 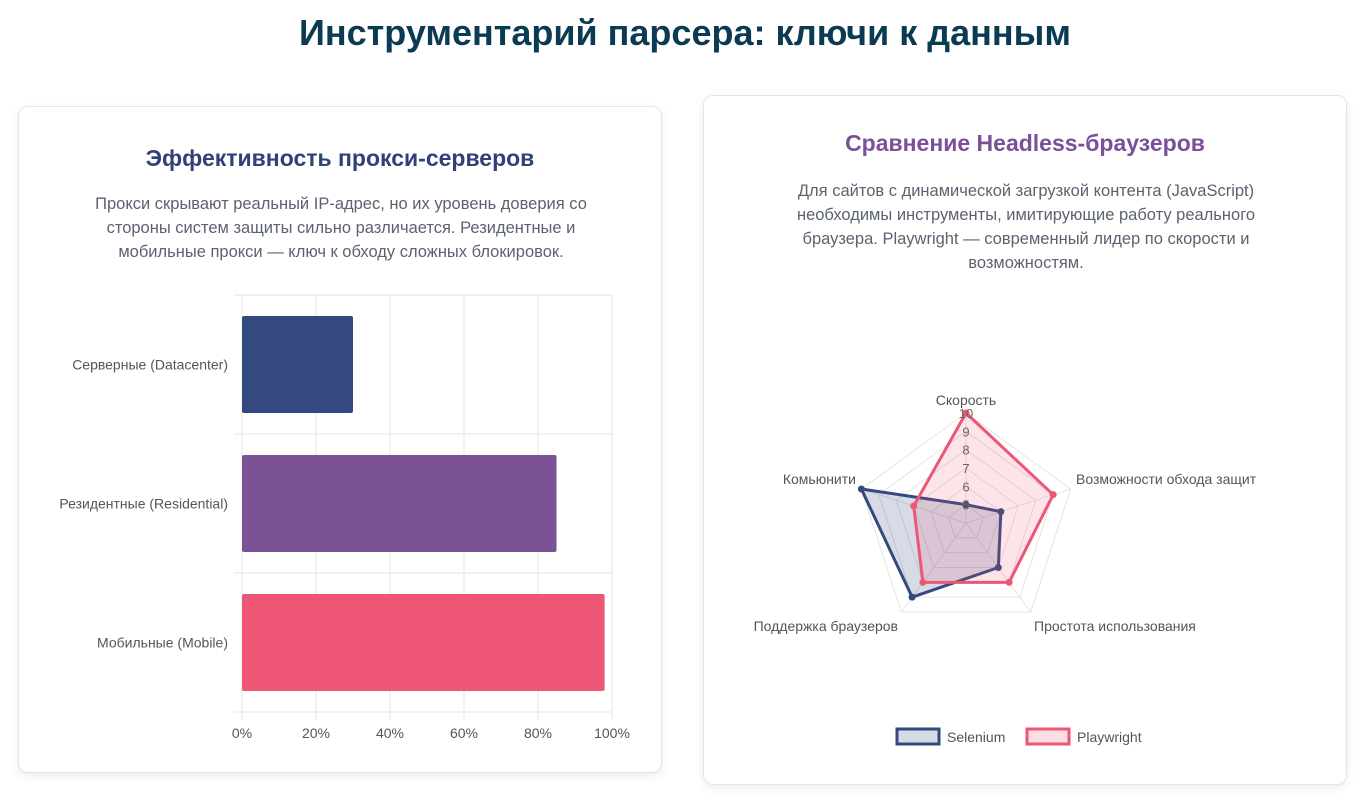 I want to click on legend-label-playwright: Playwright, so click(x=1109, y=737).